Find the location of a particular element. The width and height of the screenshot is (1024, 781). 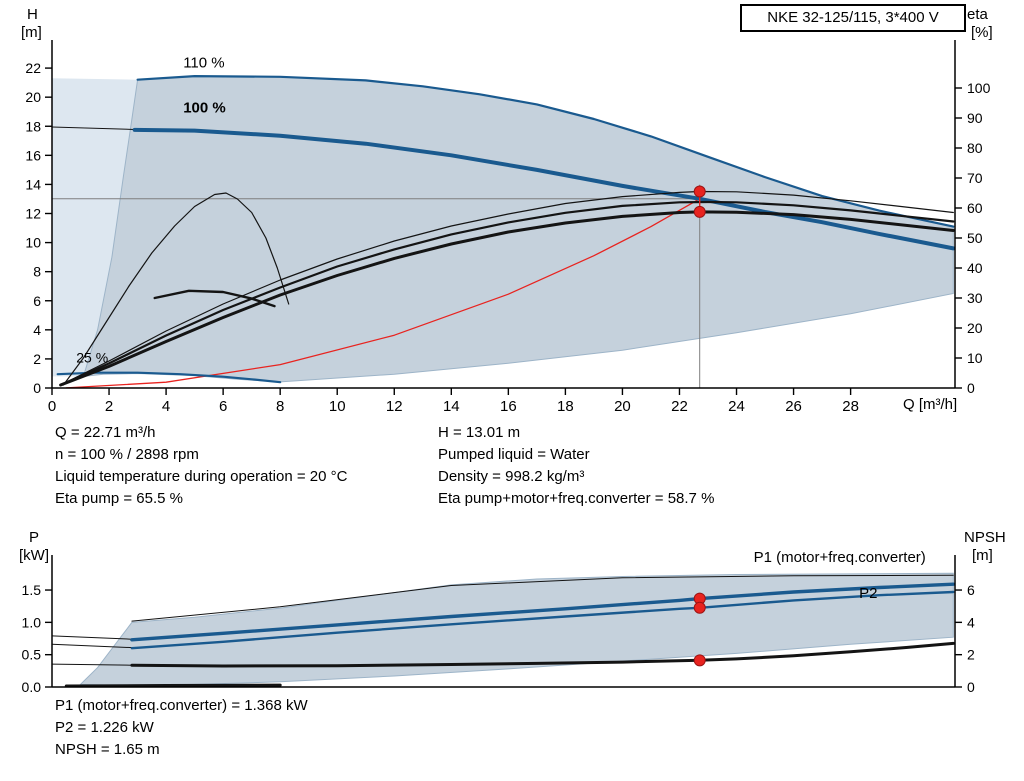

curve-100-percent is located at coordinates (544, 189).